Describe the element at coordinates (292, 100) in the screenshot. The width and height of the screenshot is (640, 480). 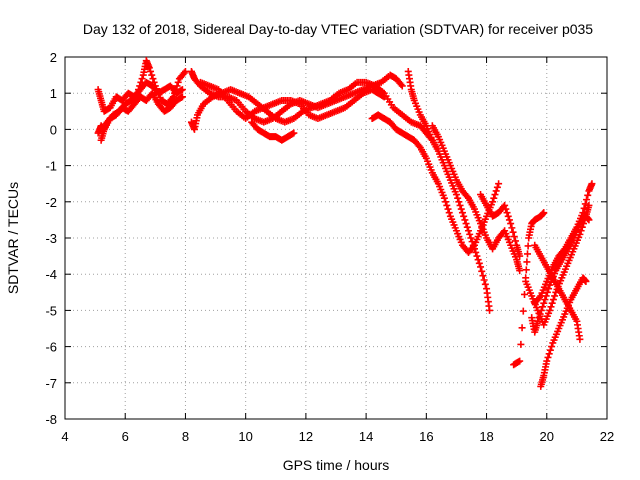
I see `series-track-f` at that location.